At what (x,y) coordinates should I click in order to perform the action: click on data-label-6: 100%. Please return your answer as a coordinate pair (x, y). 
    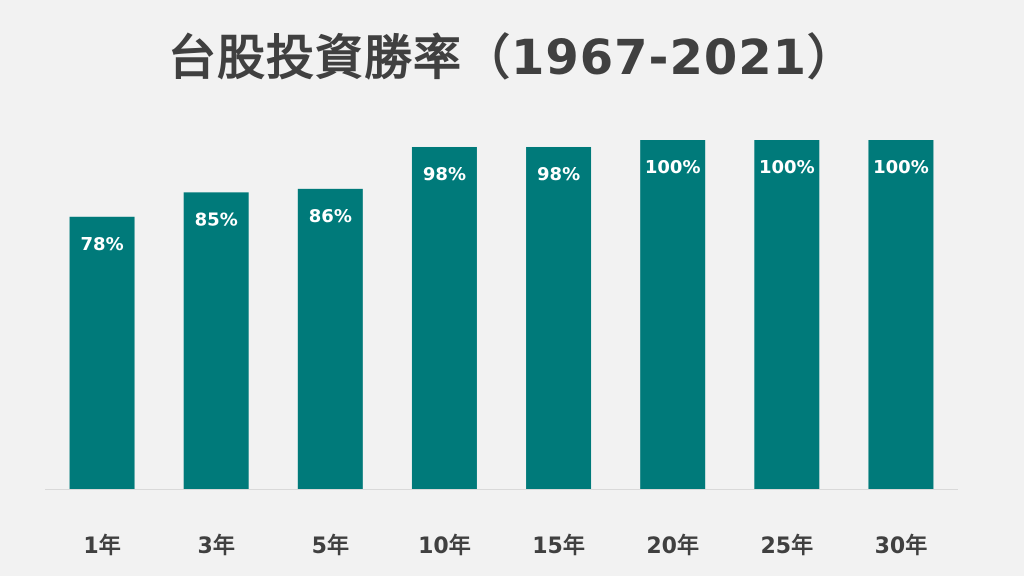
    Looking at the image, I should click on (787, 167).